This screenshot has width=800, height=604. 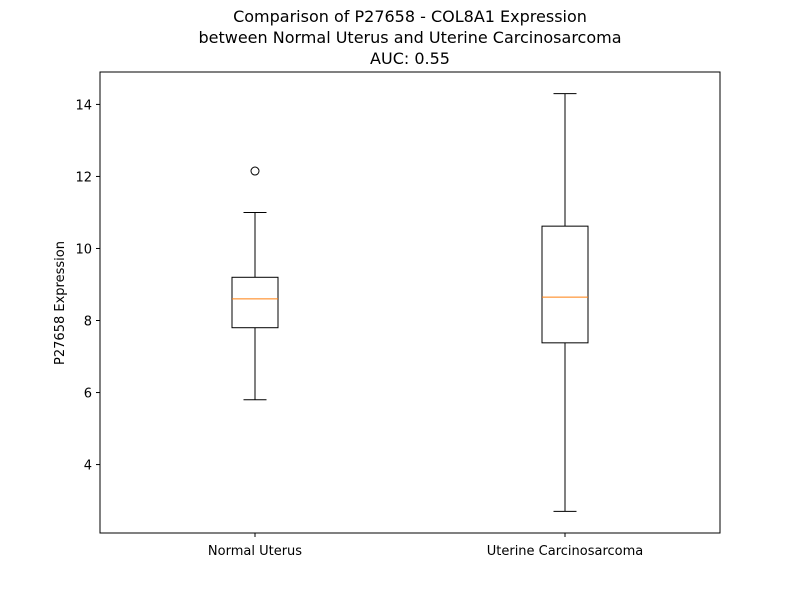 I want to click on y-tick-label: 4, so click(x=88, y=466).